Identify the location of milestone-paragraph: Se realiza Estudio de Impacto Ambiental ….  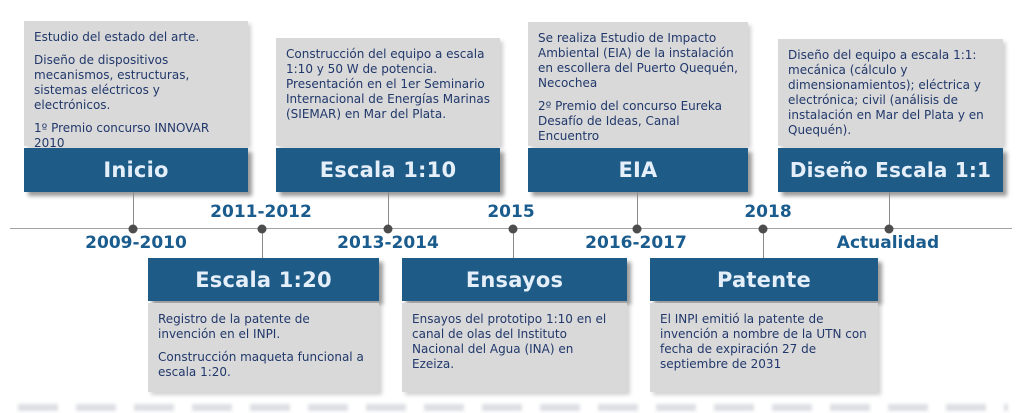
(638, 60).